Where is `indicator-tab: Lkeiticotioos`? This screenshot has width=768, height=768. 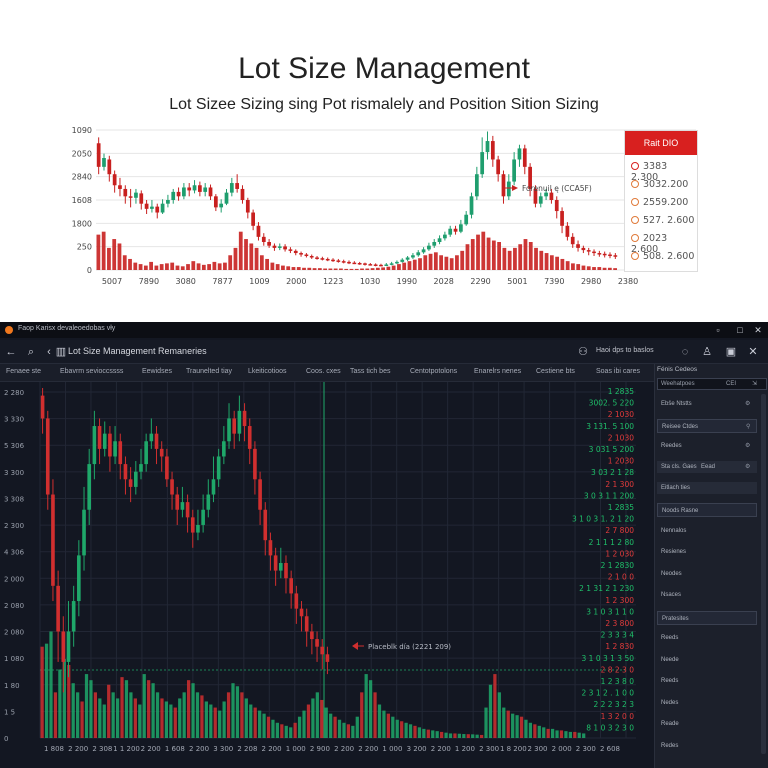
indicator-tab: Lkeiticotioos is located at coordinates (267, 371).